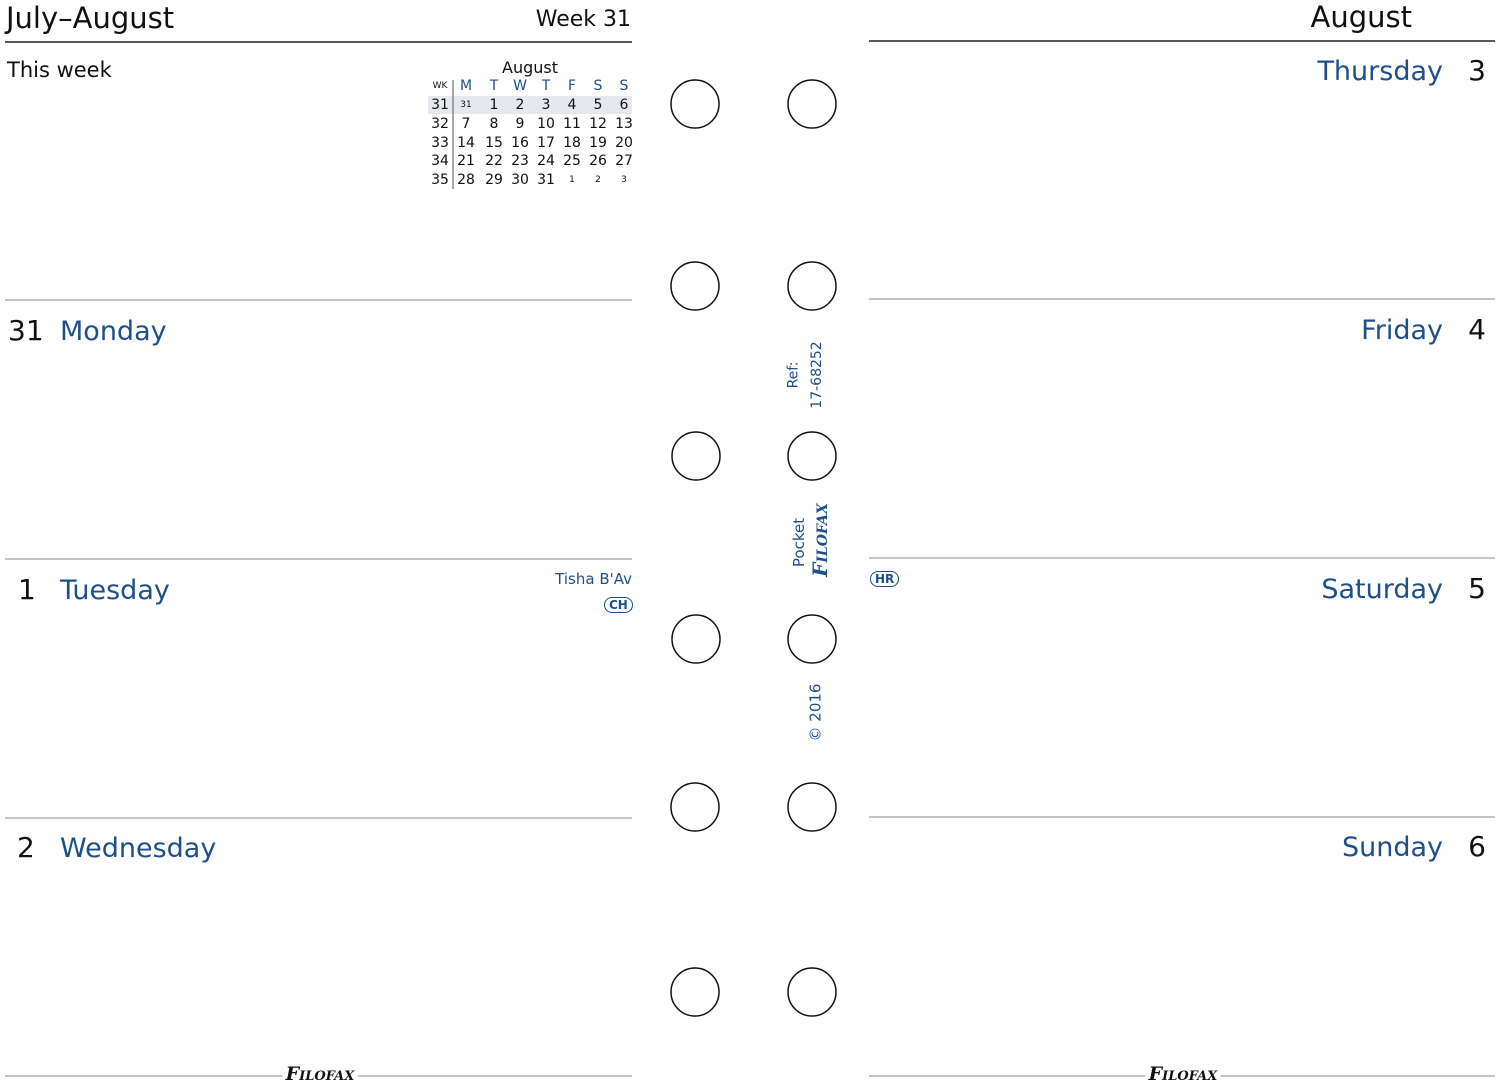 The height and width of the screenshot is (1088, 1500). I want to click on calendar-month: August, so click(530, 67).